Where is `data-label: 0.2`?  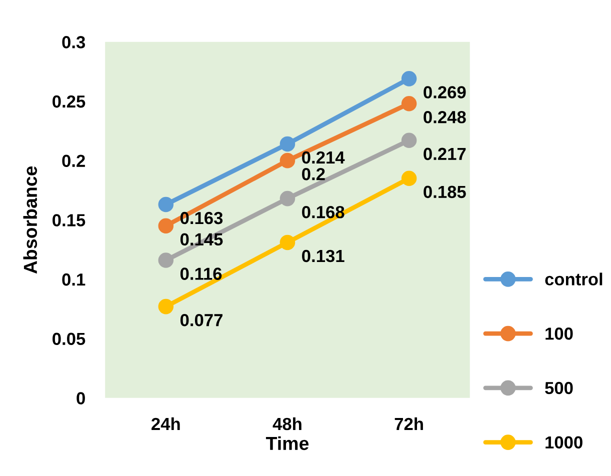 data-label: 0.2 is located at coordinates (313, 174).